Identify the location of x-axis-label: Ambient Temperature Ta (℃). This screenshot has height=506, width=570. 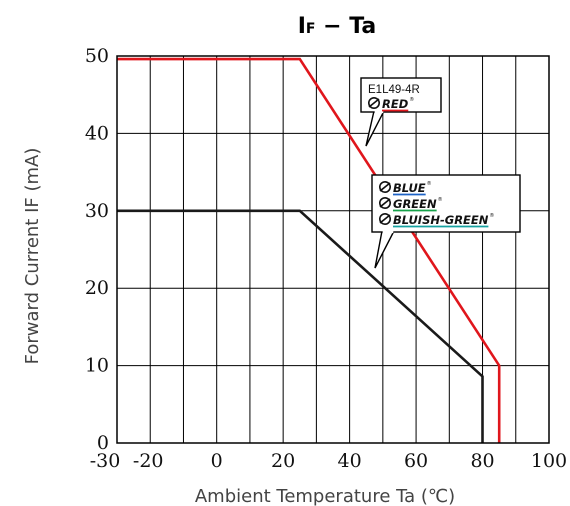
(325, 496).